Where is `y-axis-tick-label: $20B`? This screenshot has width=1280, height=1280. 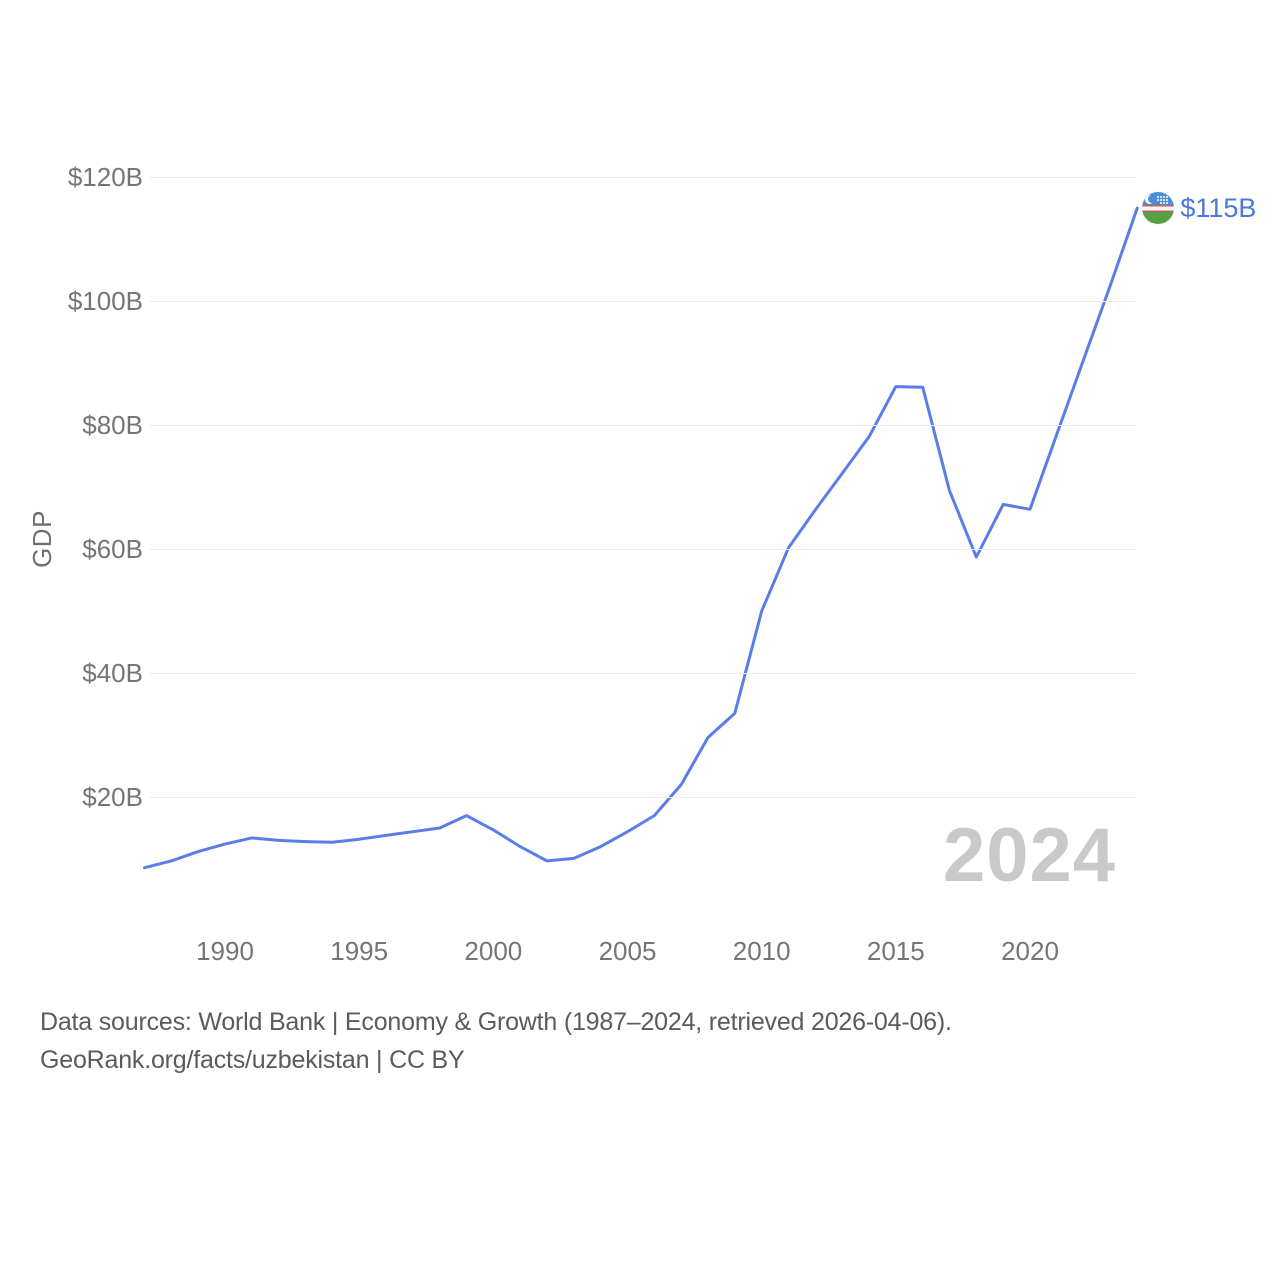 y-axis-tick-label: $20B is located at coordinates (112, 797).